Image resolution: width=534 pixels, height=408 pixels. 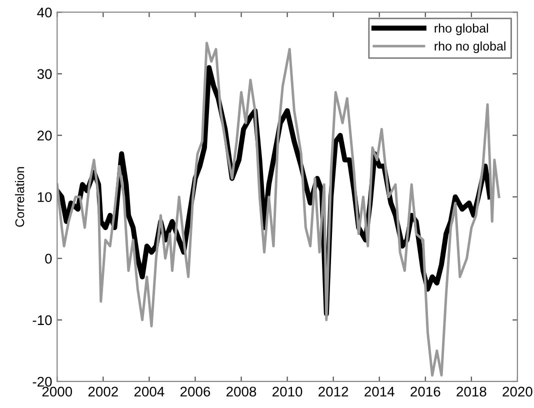 What do you see at coordinates (333, 391) in the screenshot?
I see `x-tick-label: 2012` at bounding box center [333, 391].